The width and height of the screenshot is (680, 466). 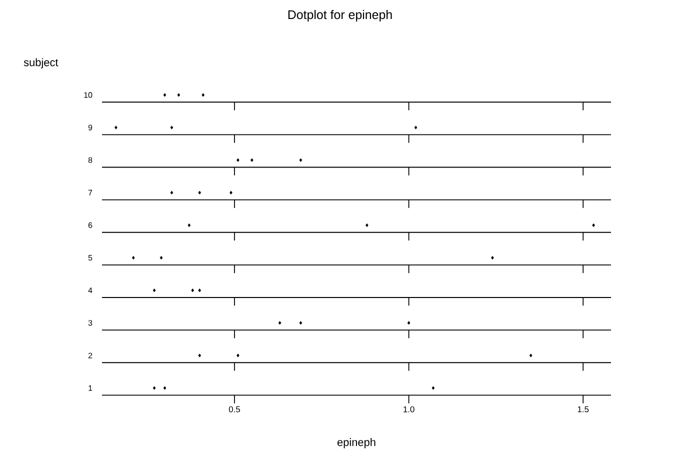 What do you see at coordinates (41, 63) in the screenshot?
I see `y-axis-title: subject` at bounding box center [41, 63].